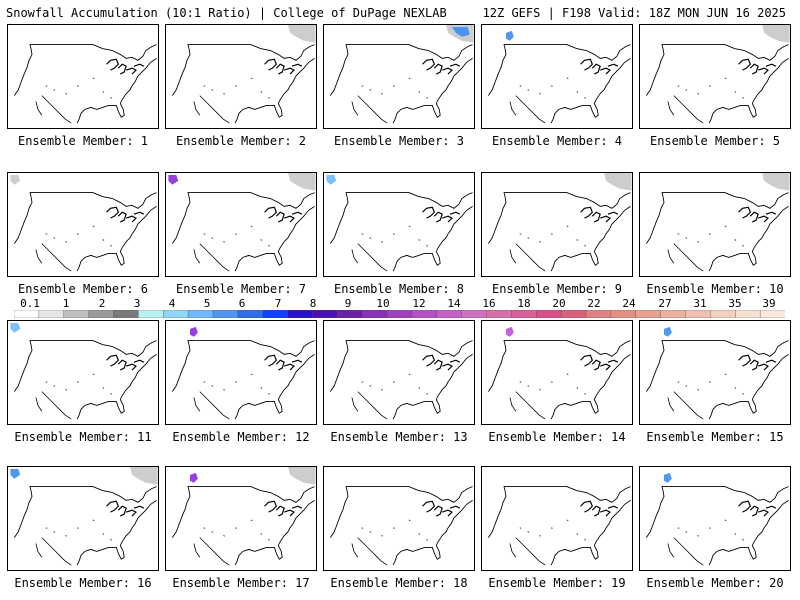  What do you see at coordinates (700, 303) in the screenshot?
I see `colorbar-tick-label: 31` at bounding box center [700, 303].